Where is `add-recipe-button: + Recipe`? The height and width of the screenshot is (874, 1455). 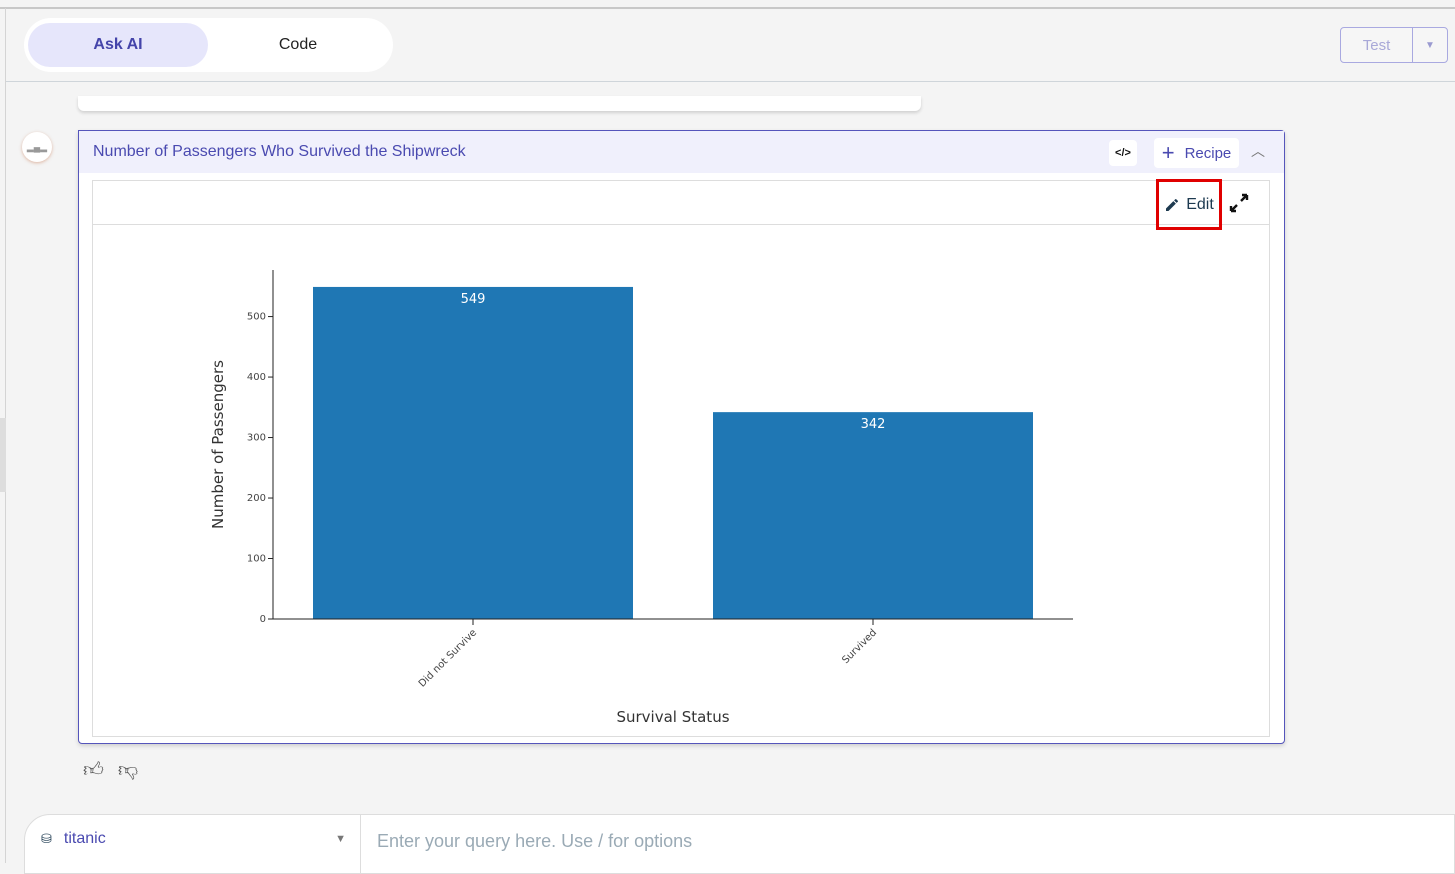
add-recipe-button: + Recipe is located at coordinates (1196, 153).